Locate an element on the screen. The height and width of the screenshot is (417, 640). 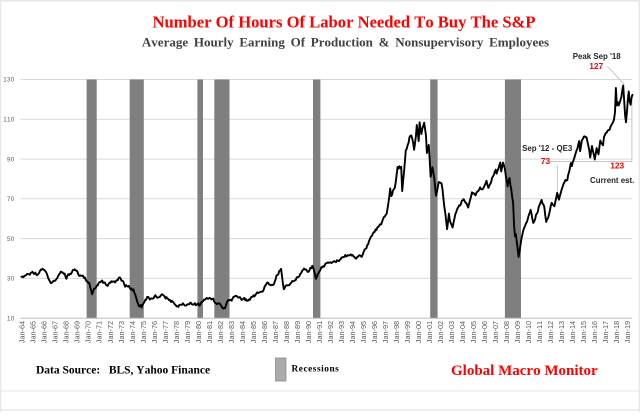
svg-text: 73 is located at coordinates (546, 161).